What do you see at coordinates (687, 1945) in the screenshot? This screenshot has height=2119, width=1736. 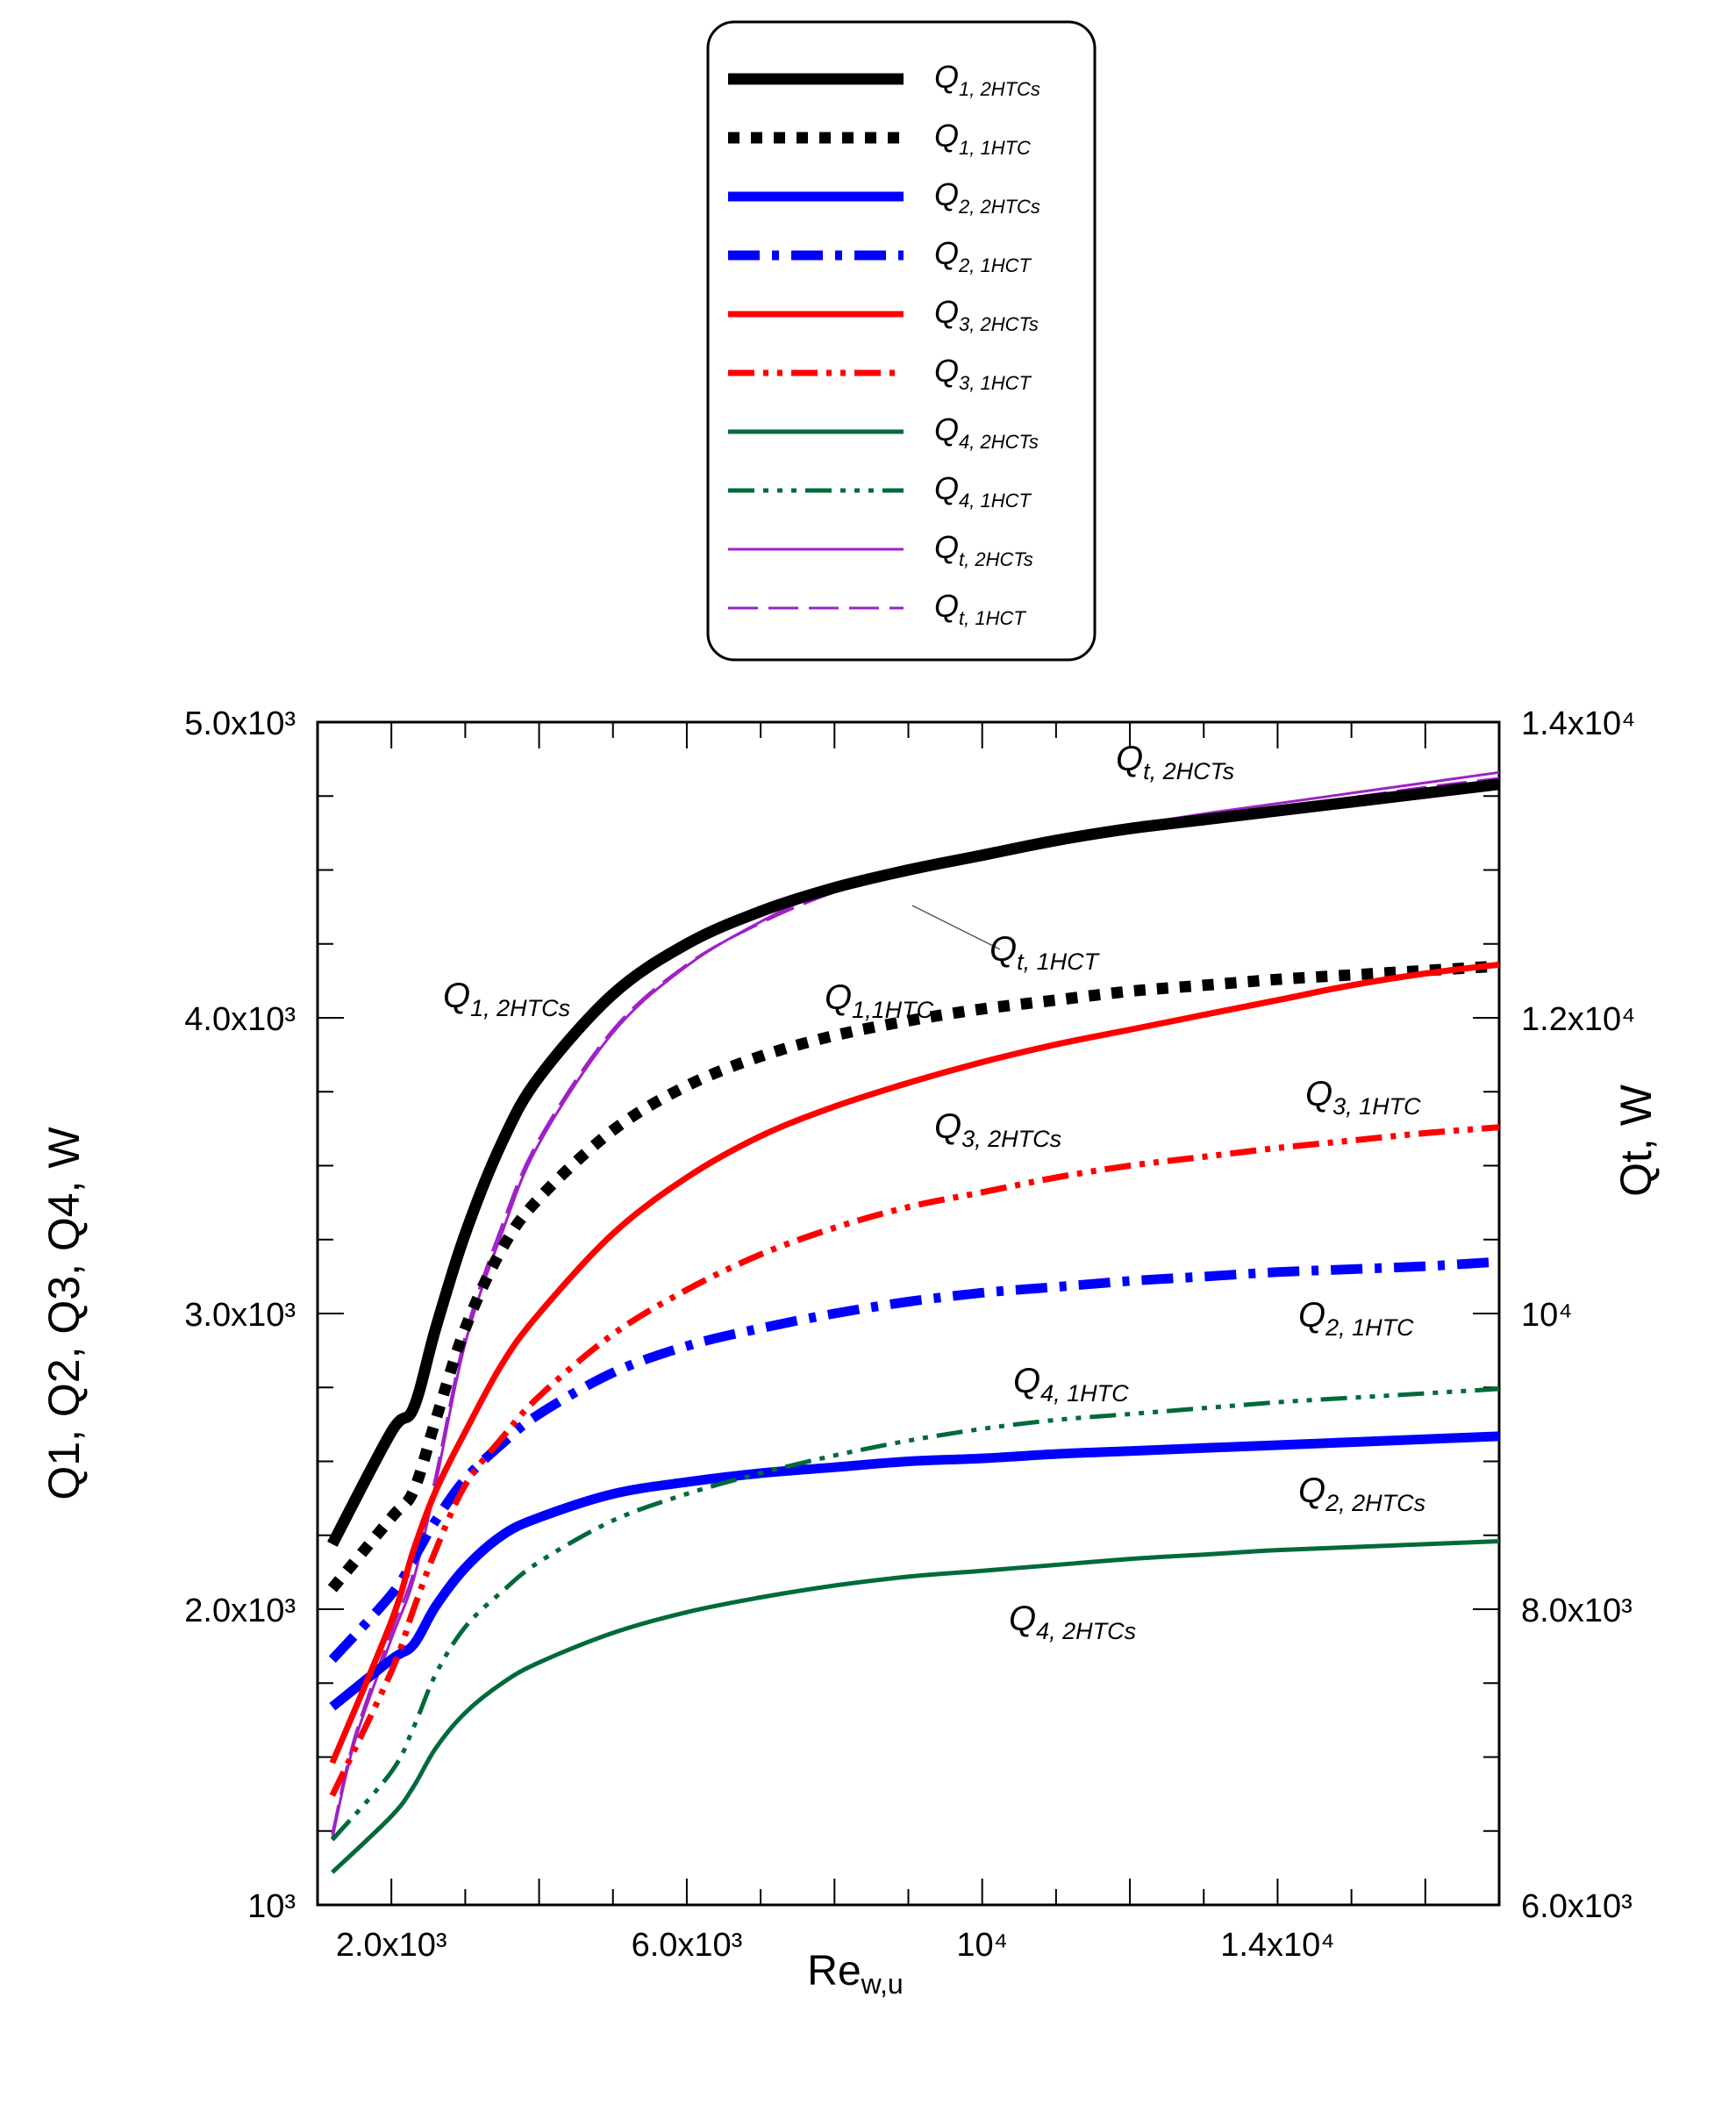 I see `x-tick-label: 6.0x10³` at bounding box center [687, 1945].